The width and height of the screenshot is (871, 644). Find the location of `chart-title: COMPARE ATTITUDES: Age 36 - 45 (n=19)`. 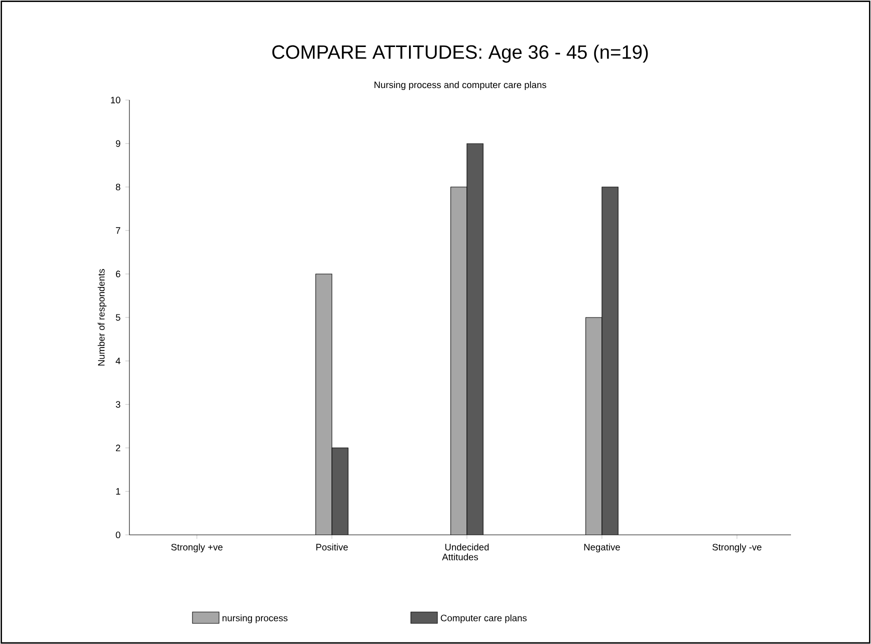

chart-title: COMPARE ATTITUDES: Age 36 - 45 (n=19) is located at coordinates (460, 53).